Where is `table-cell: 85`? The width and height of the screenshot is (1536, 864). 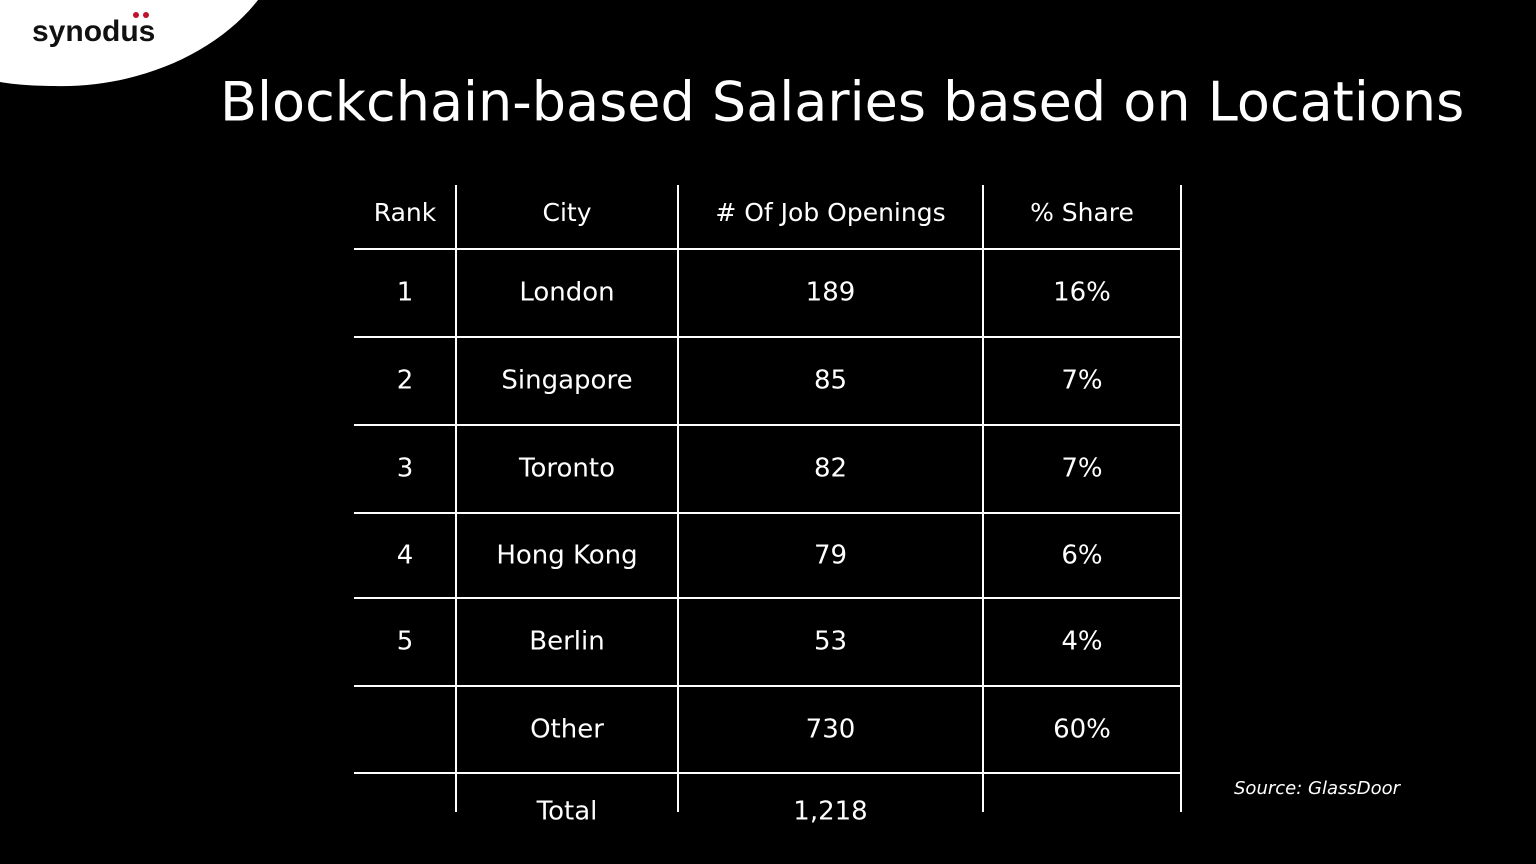 table-cell: 85 is located at coordinates (830, 381).